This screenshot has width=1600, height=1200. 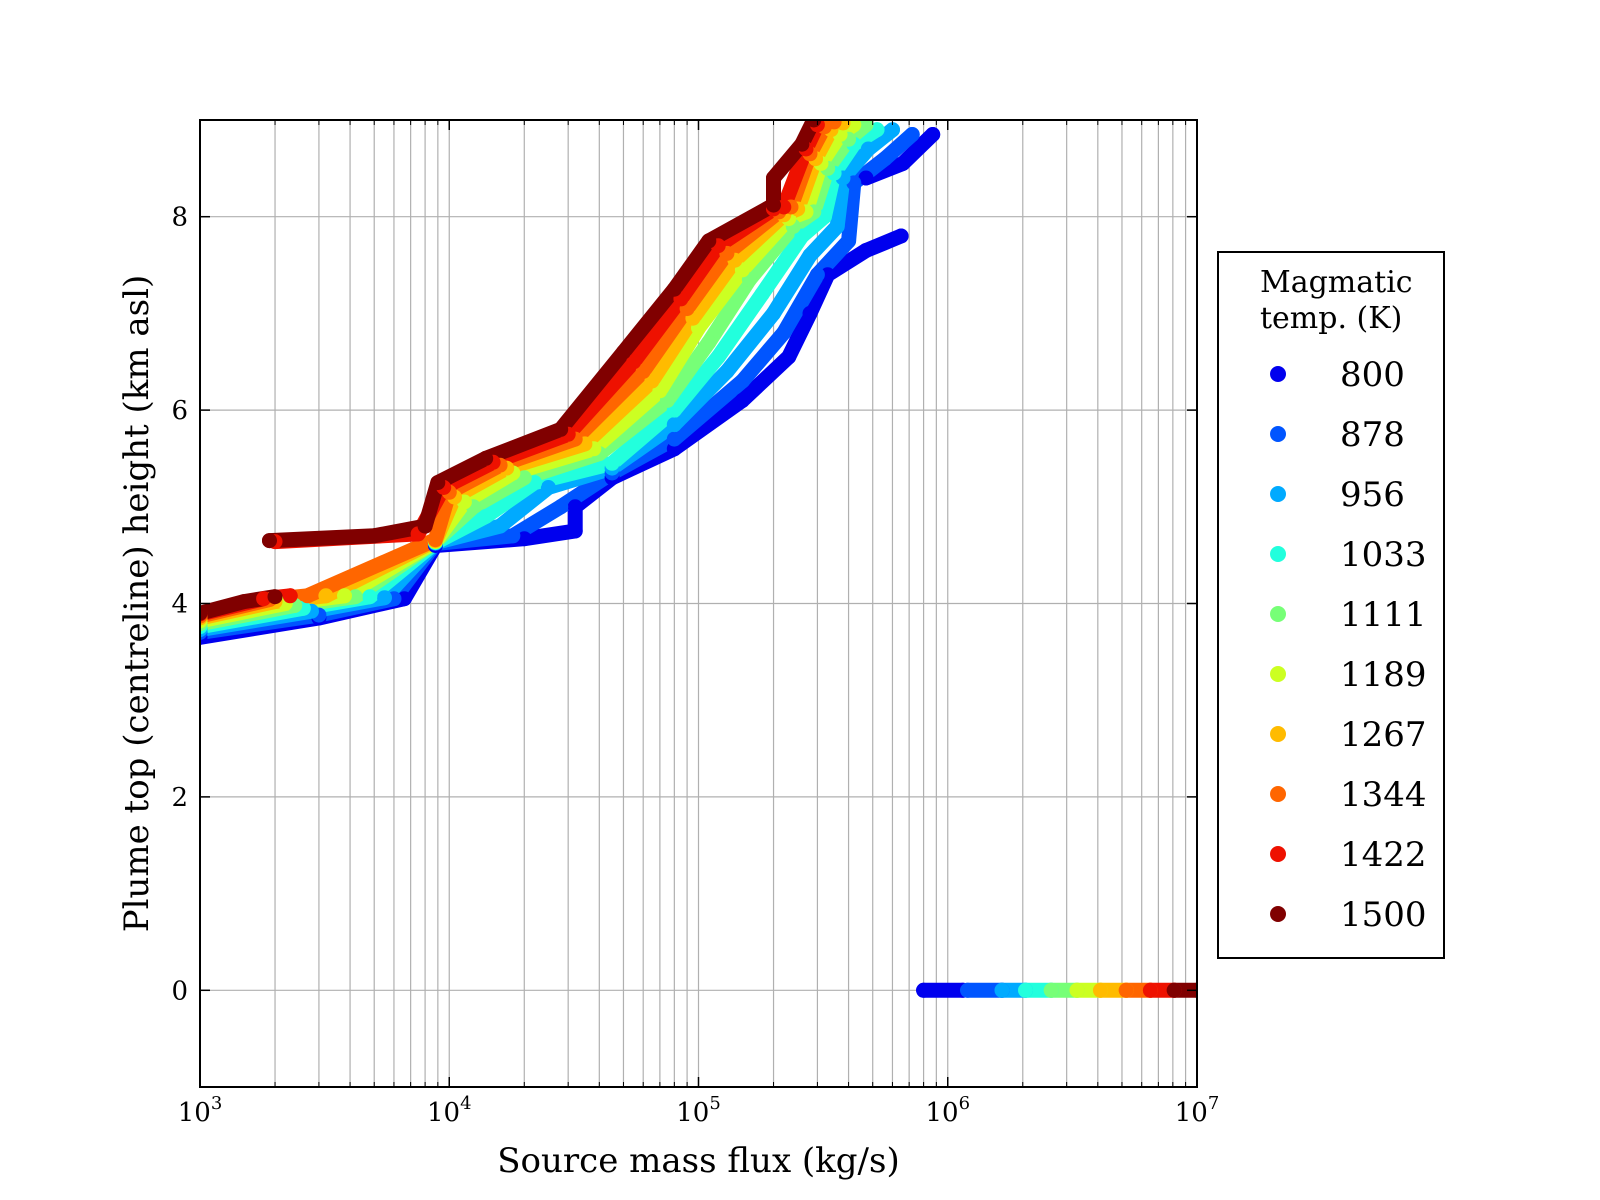 What do you see at coordinates (1331, 318) in the screenshot?
I see `legend-title: temp. (K)` at bounding box center [1331, 318].